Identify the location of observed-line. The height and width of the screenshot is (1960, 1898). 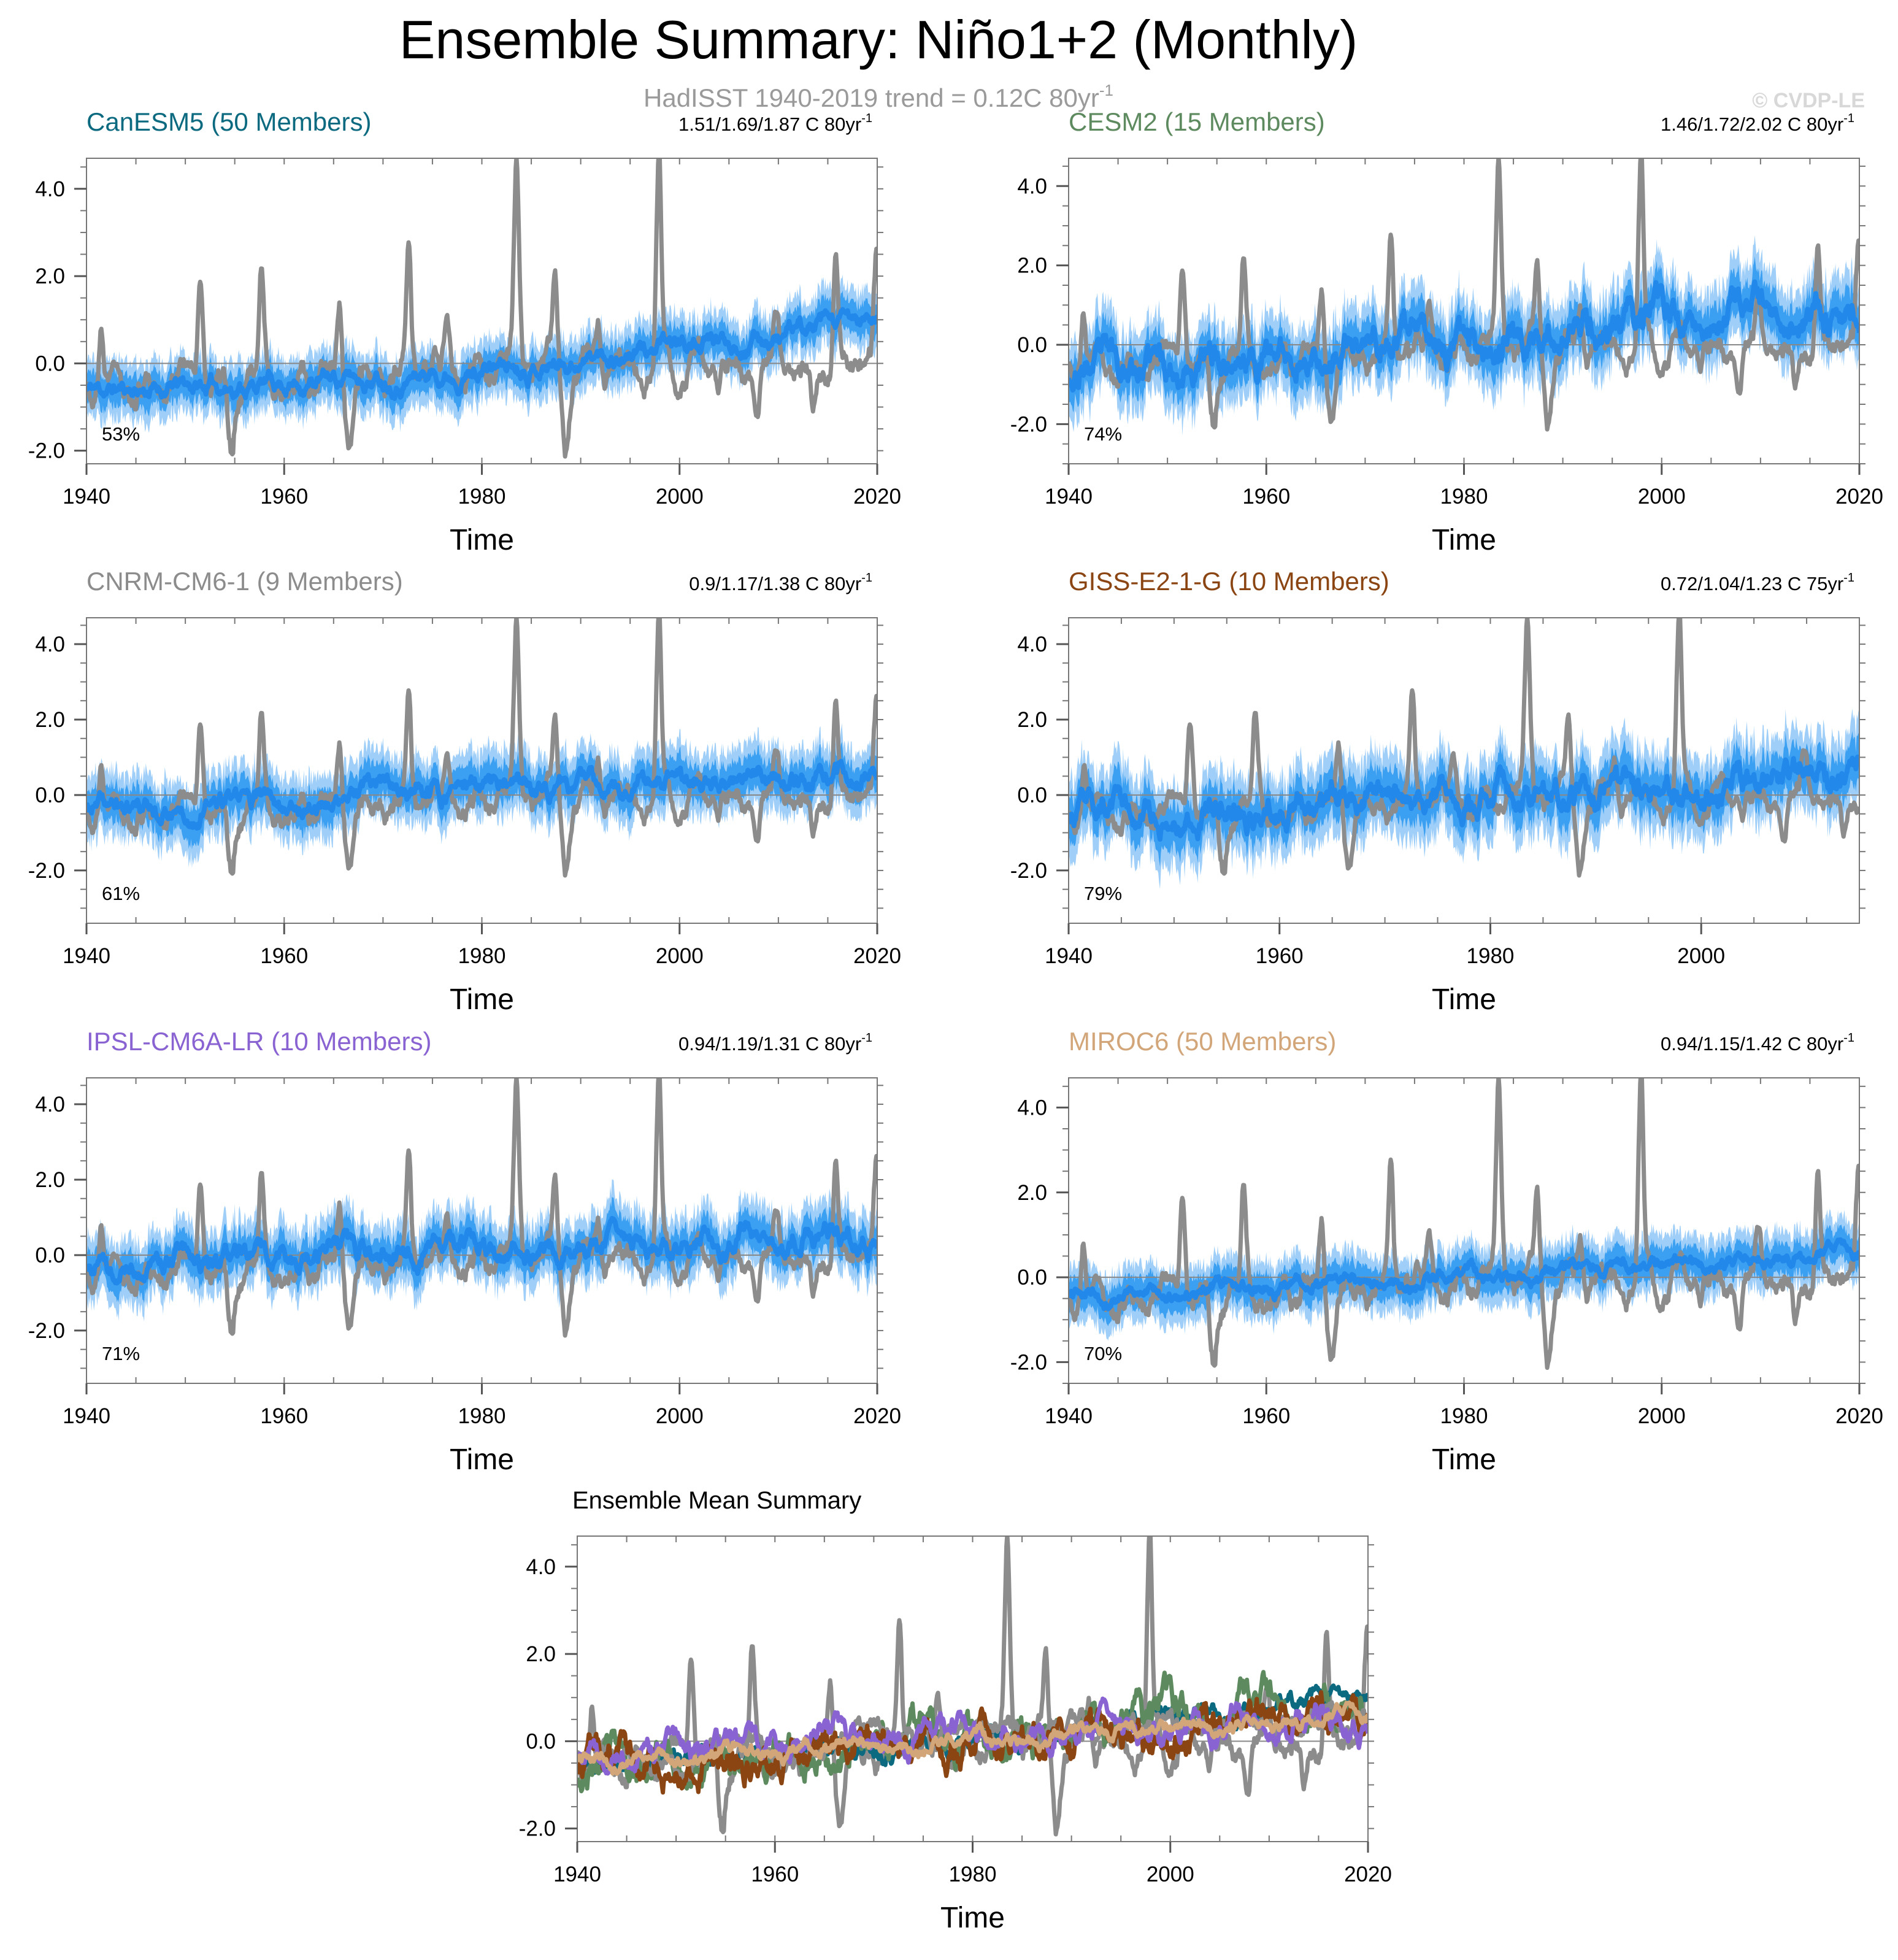
(482, 1208).